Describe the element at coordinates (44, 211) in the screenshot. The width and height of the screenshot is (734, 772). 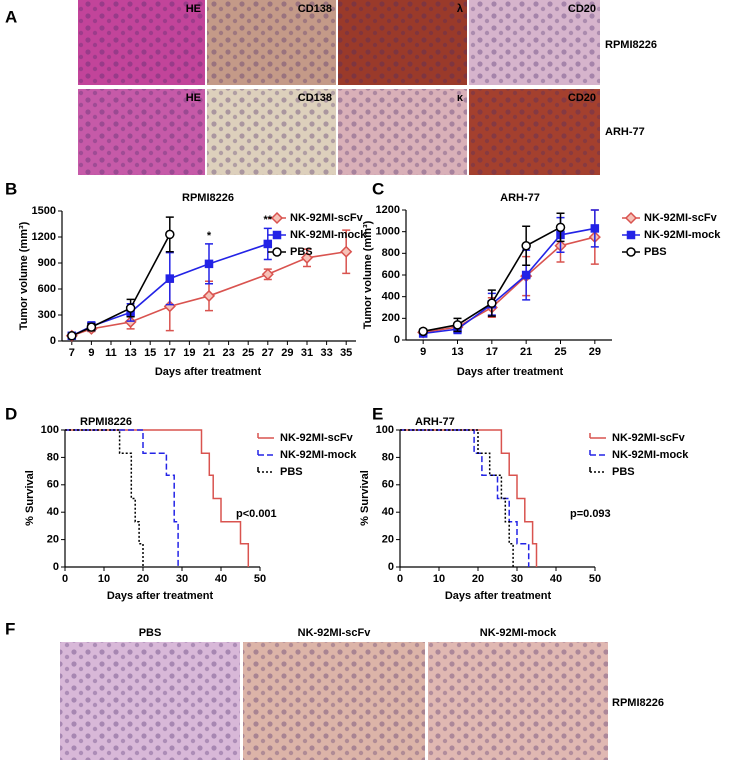
I see `y-tick-label: 1500` at that location.